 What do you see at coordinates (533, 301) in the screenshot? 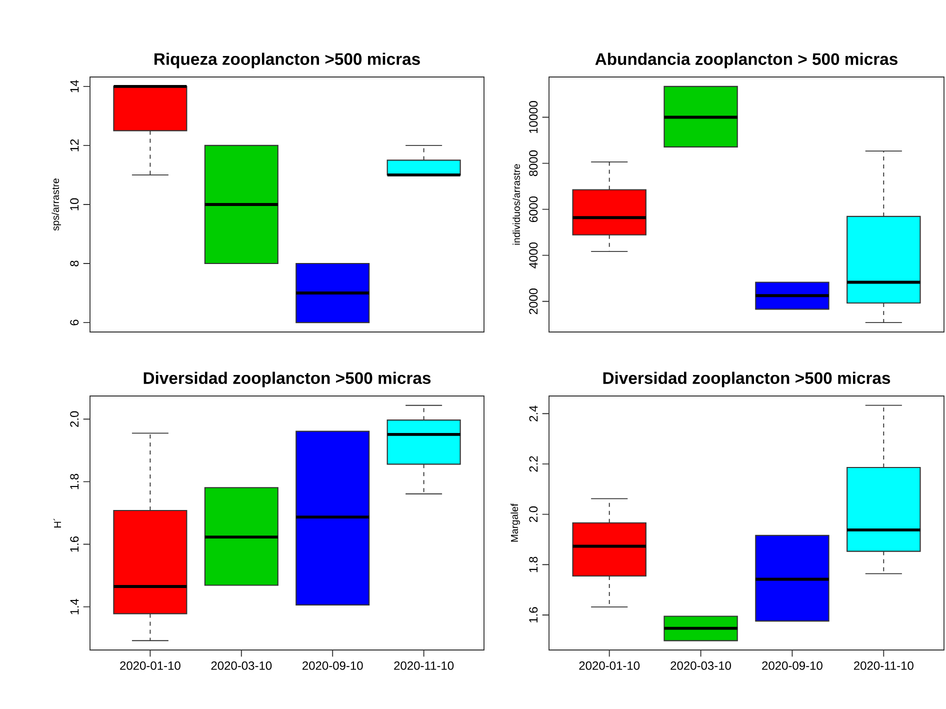
I see `y-tick-label: 2000` at bounding box center [533, 301].